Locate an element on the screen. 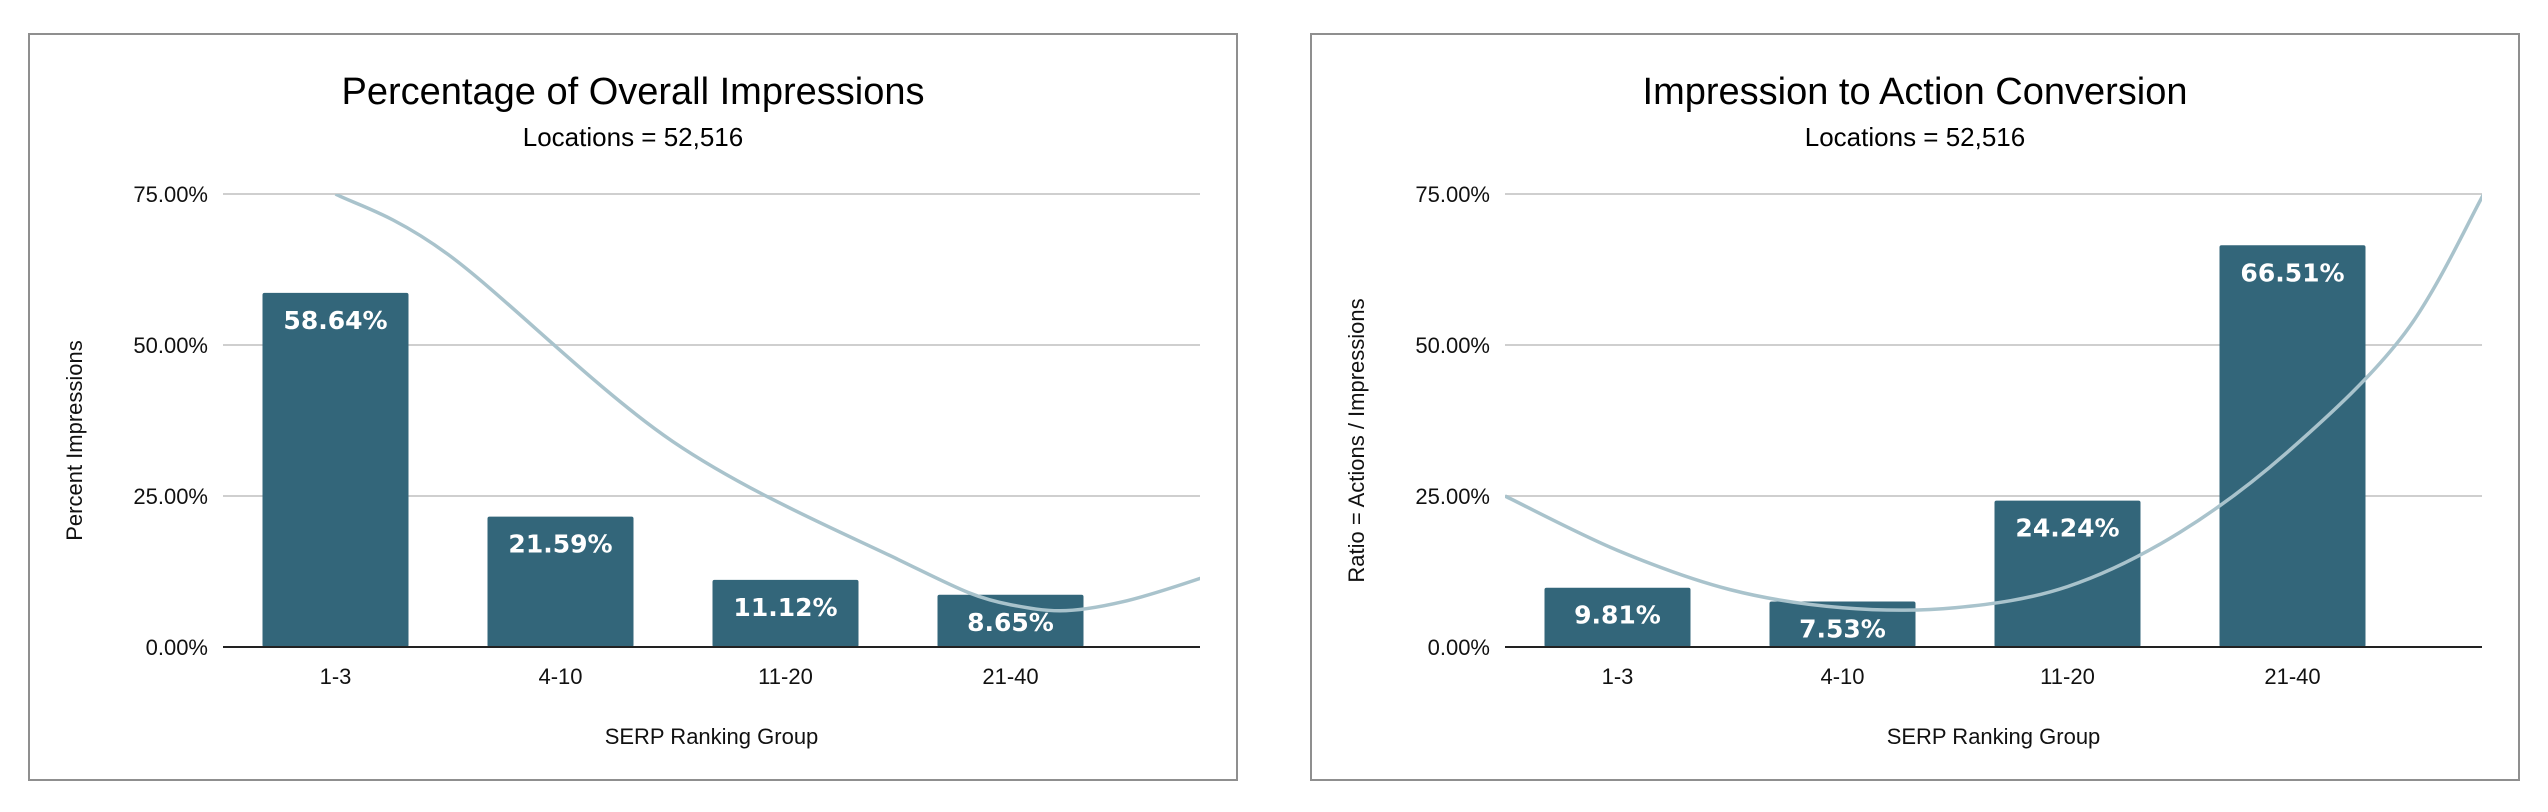 This screenshot has width=2548, height=812. data-label: 24.24% is located at coordinates (2067, 528).